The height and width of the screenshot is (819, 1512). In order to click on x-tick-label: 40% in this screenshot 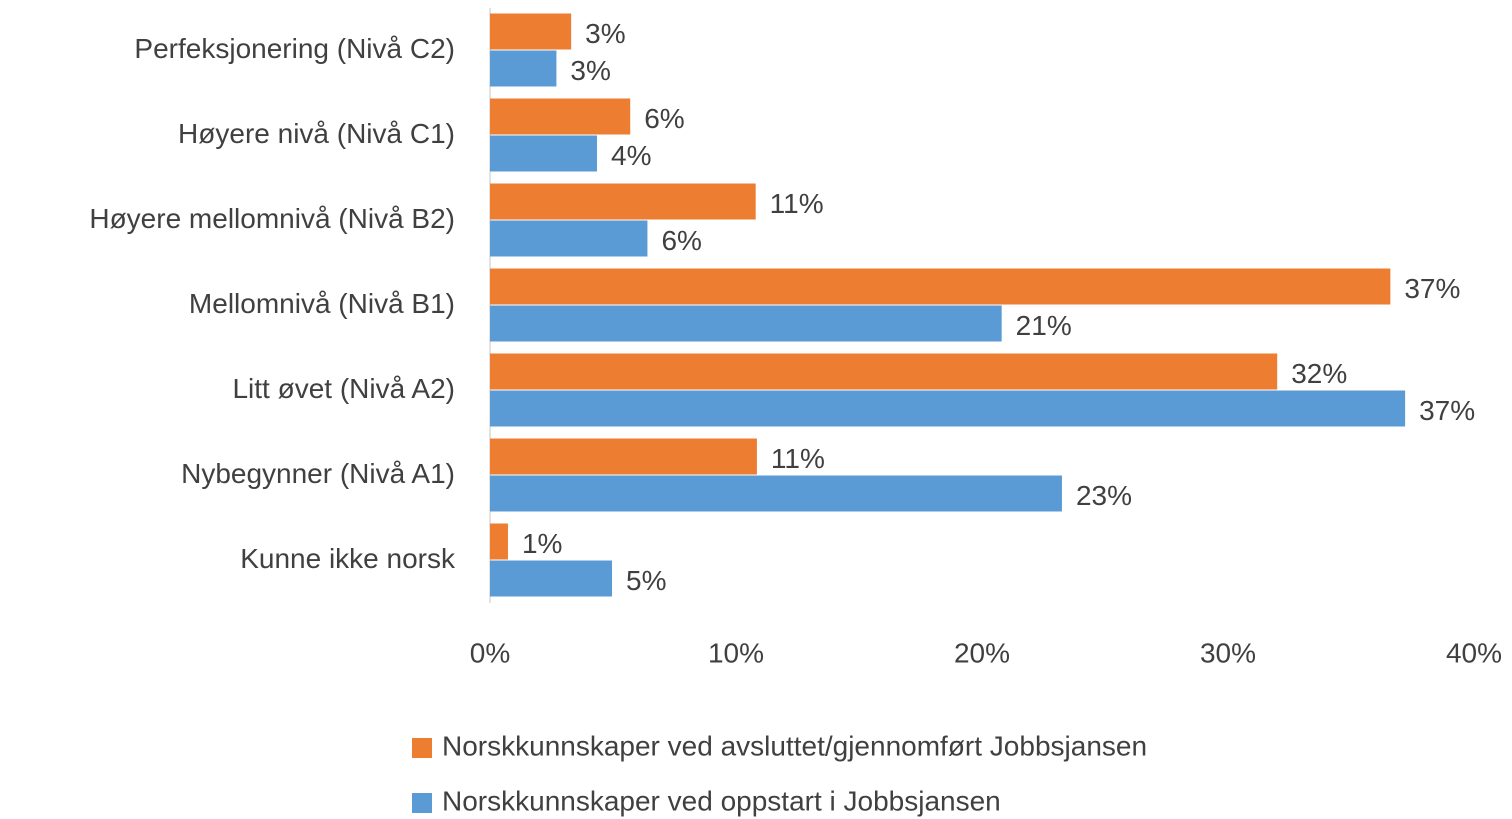, I will do `click(1474, 652)`.